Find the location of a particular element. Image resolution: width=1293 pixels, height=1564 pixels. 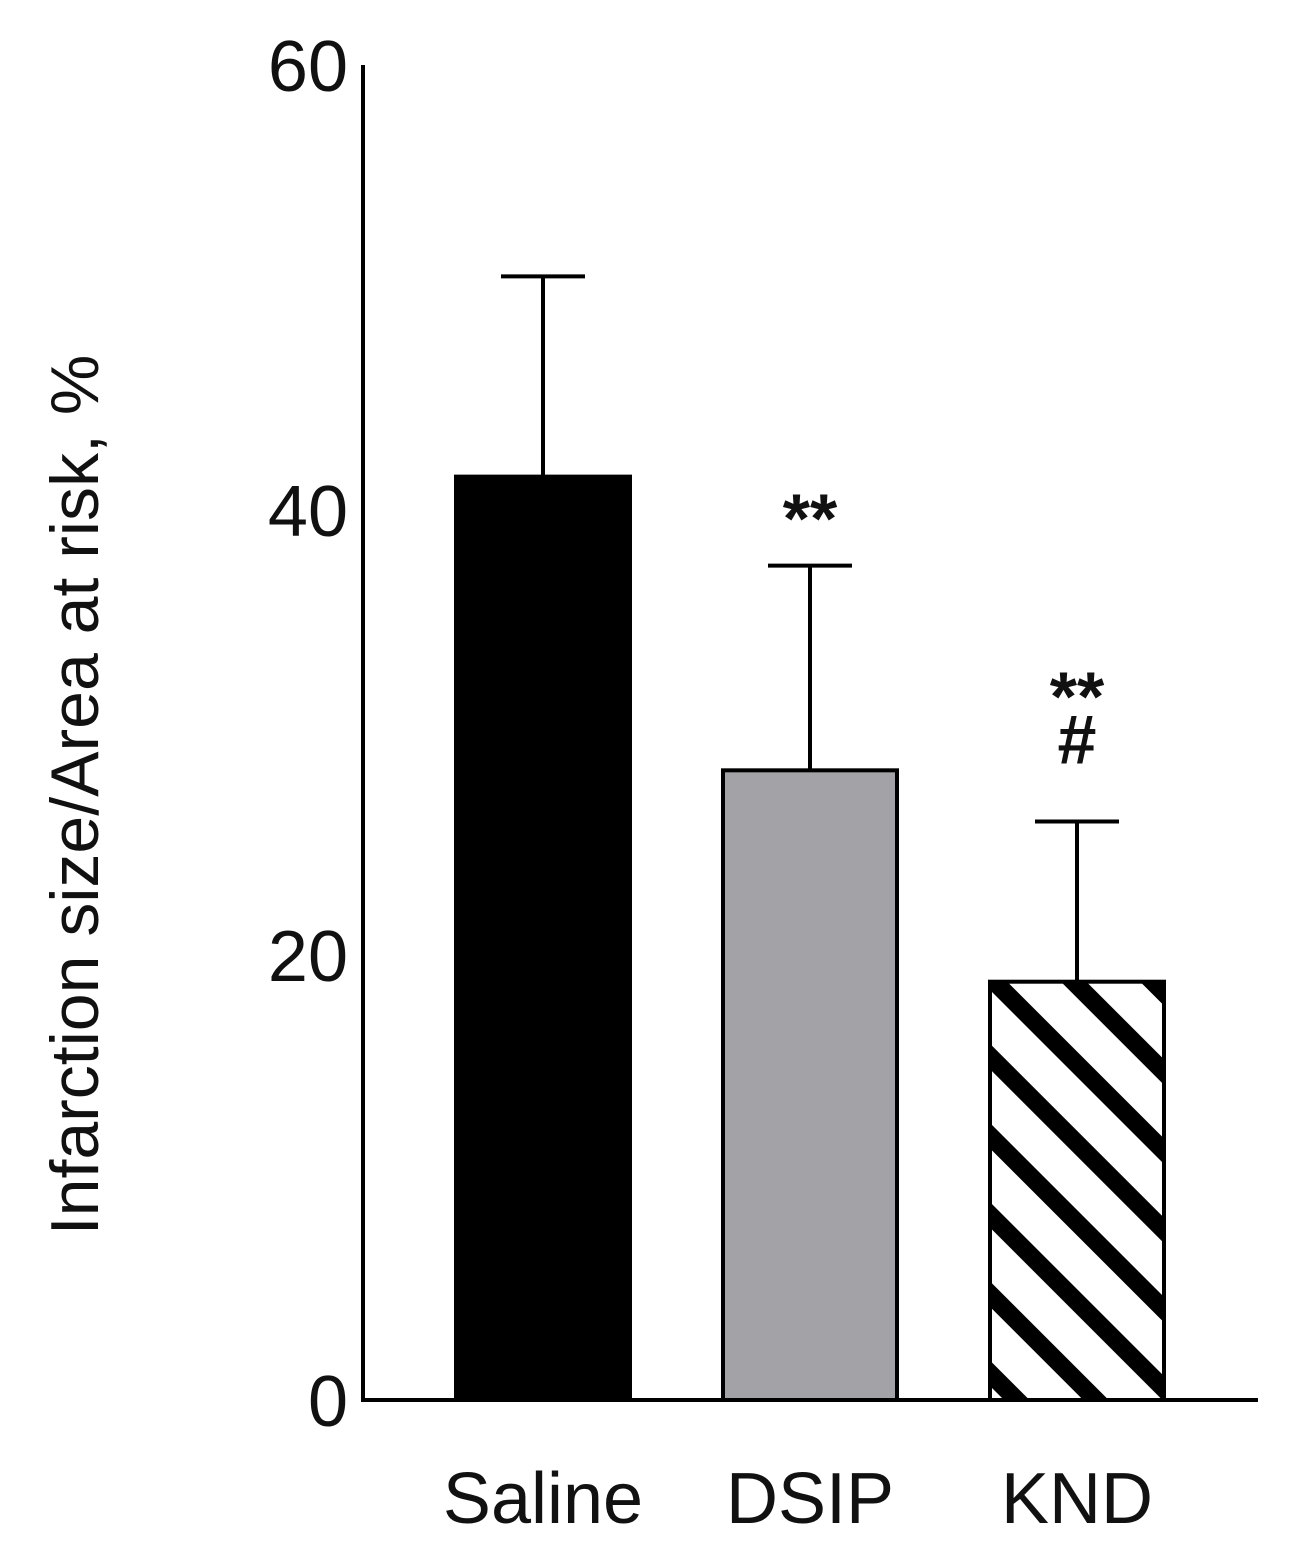

y-tick-label: 0 is located at coordinates (328, 1402).